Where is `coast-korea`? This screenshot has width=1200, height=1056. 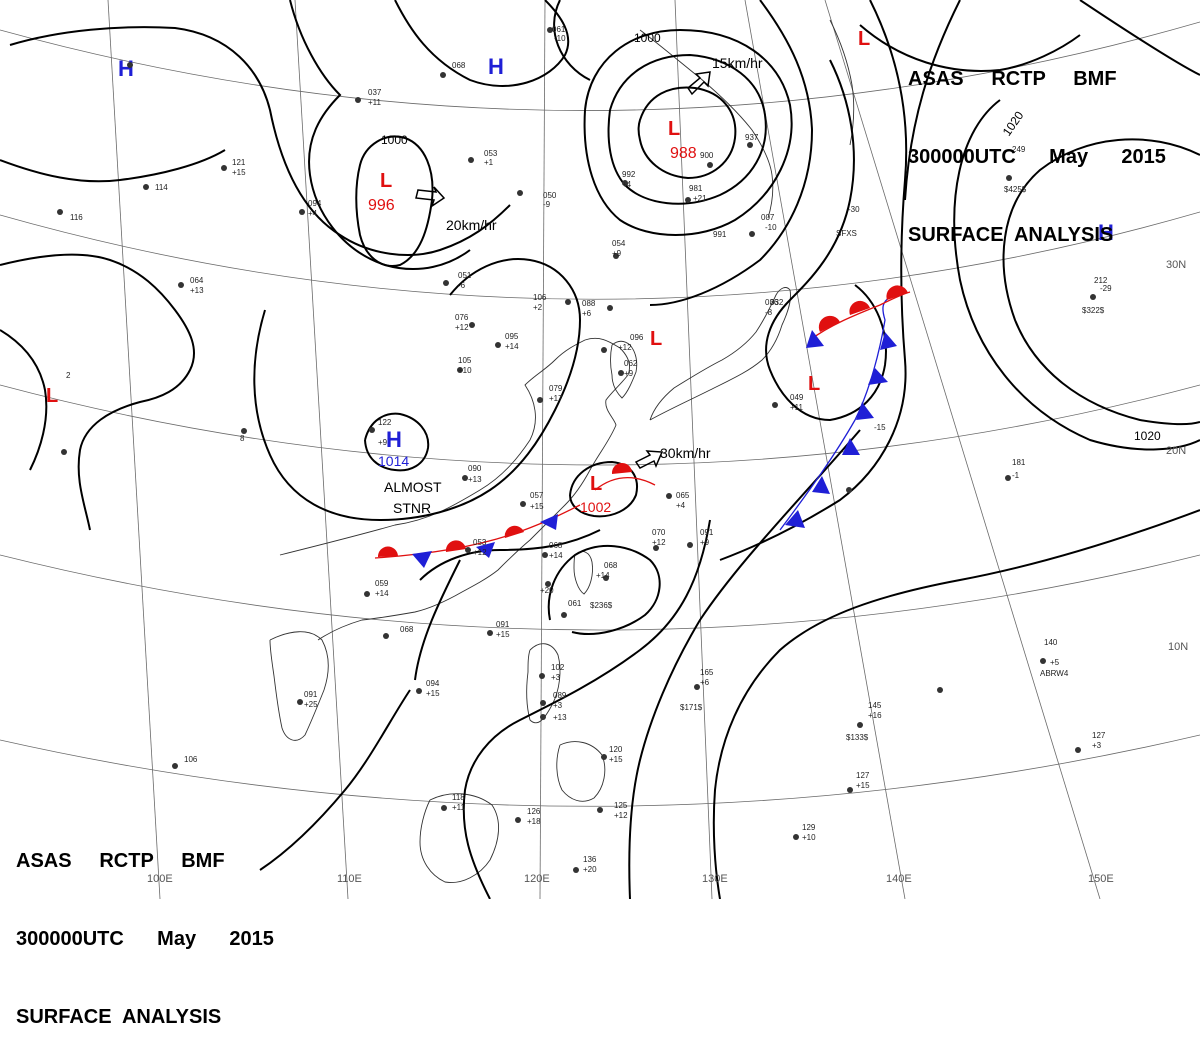
coast-korea is located at coordinates (624, 369).